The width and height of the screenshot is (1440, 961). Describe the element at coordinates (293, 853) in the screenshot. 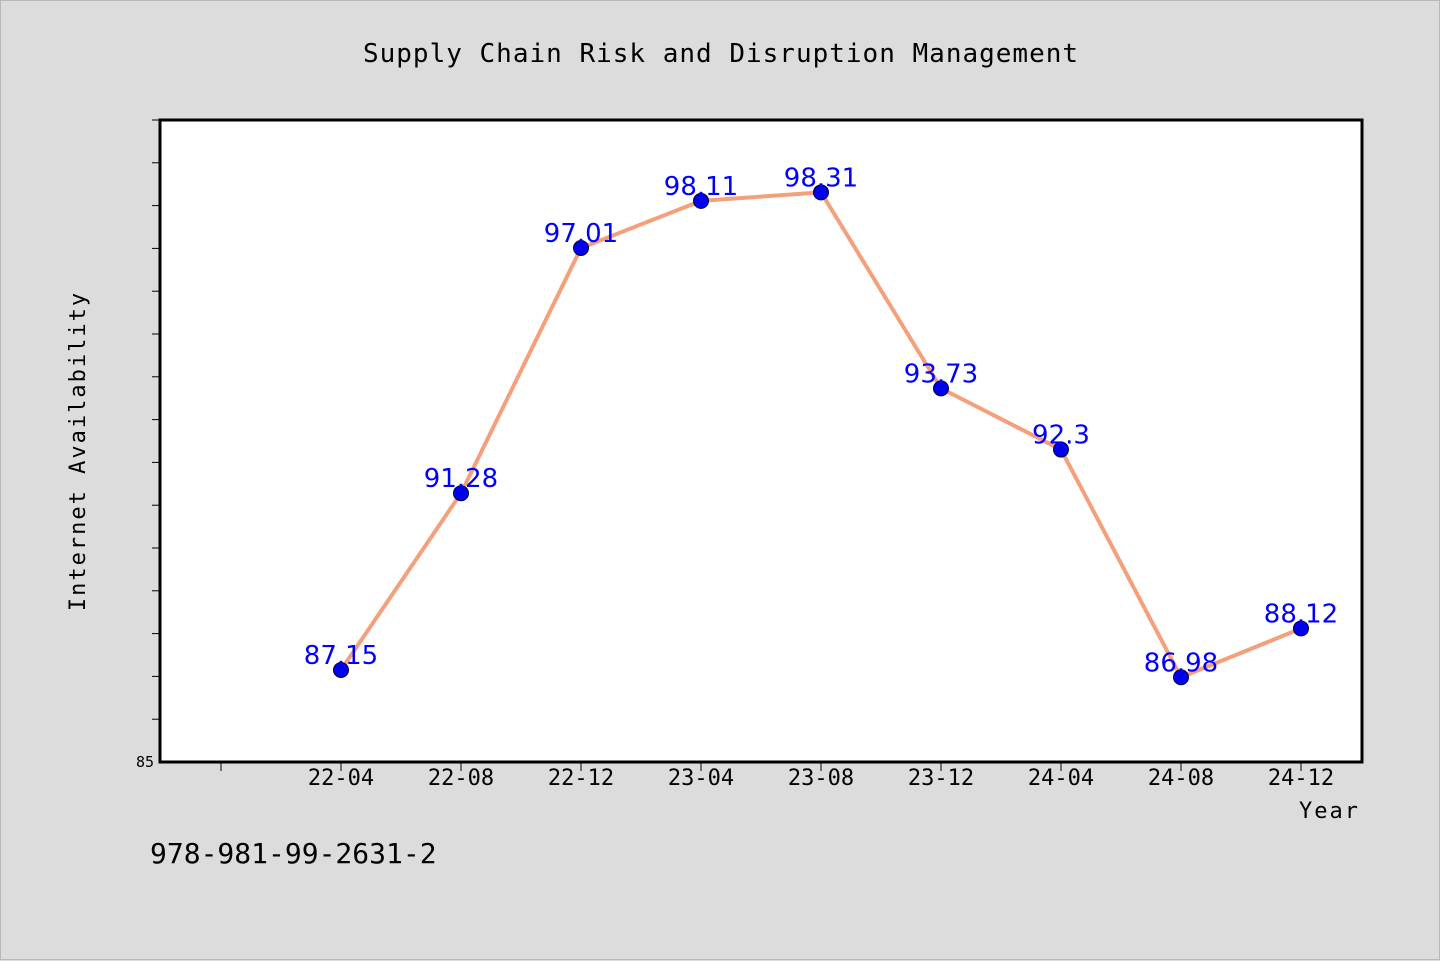

I see `footer-isbn: 978-981-99-2631-2` at that location.